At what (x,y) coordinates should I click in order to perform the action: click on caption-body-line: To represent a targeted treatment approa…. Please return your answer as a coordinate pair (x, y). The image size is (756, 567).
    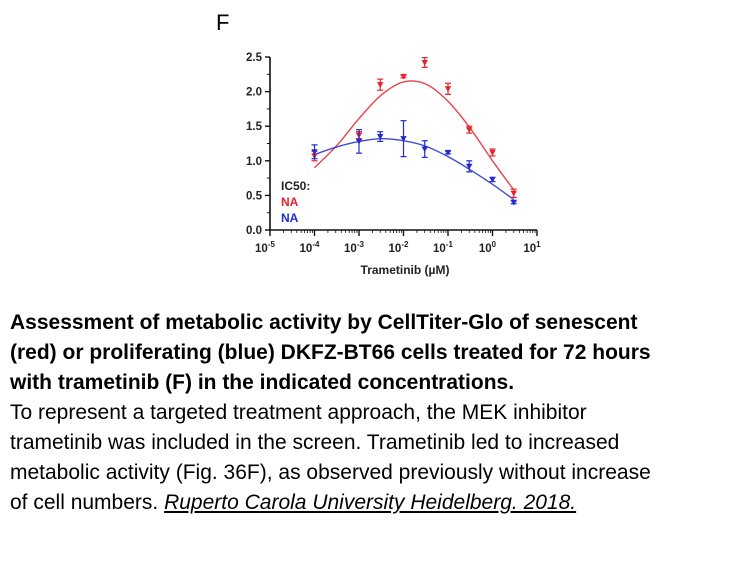
    Looking at the image, I should click on (298, 412).